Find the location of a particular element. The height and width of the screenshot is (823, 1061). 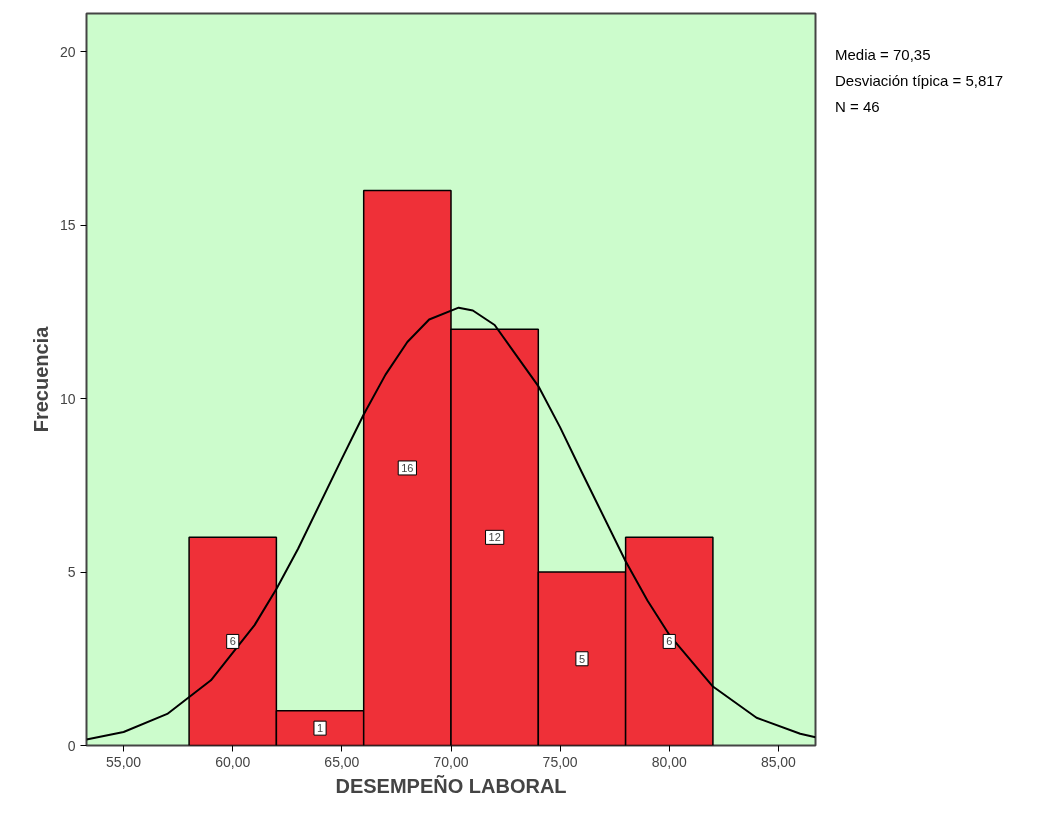

x-tick-label: 55,00 is located at coordinates (124, 761).